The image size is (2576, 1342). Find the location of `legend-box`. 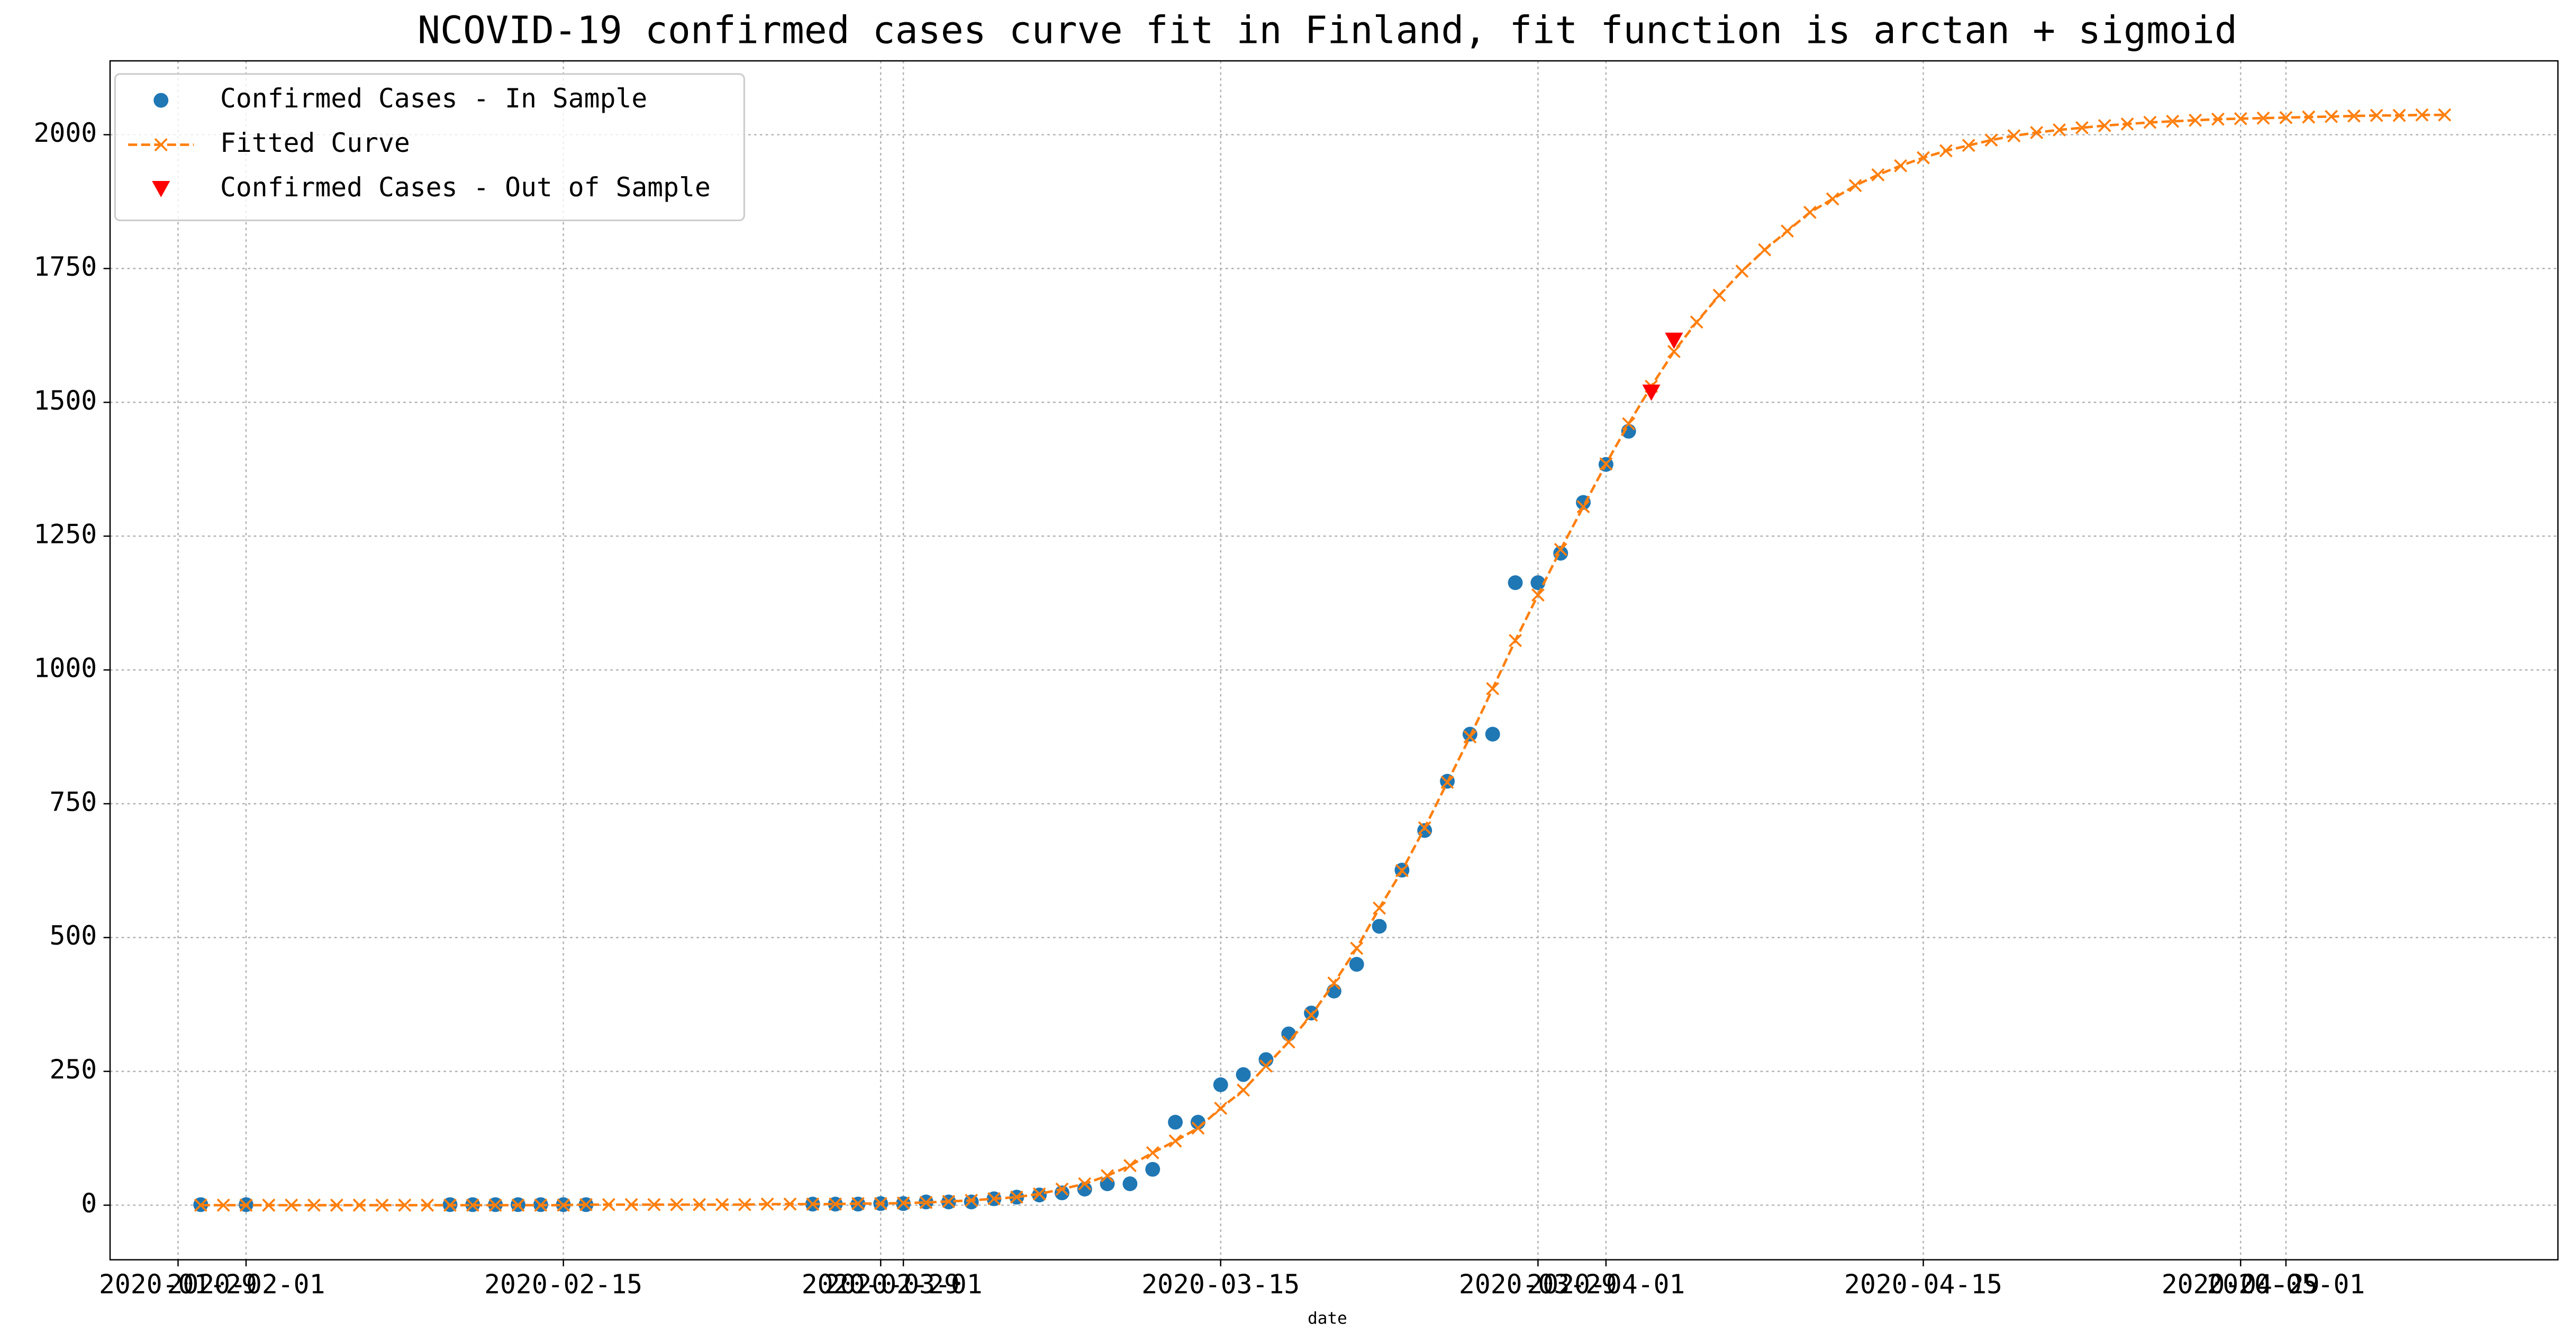

legend-box is located at coordinates (429, 147).